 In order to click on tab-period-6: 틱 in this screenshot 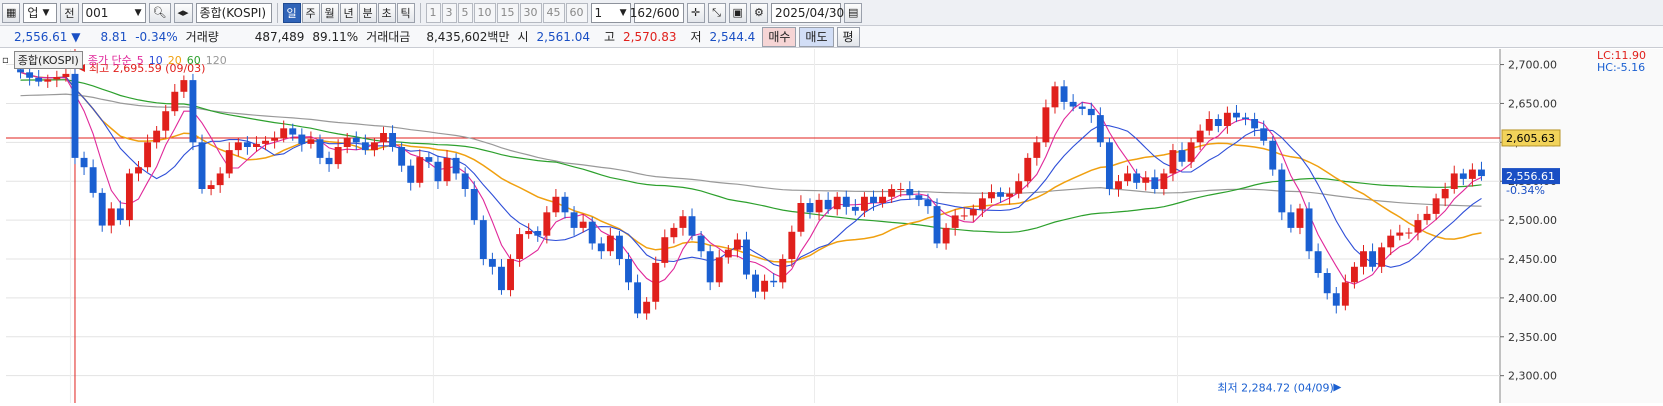, I will do `click(405, 12)`.